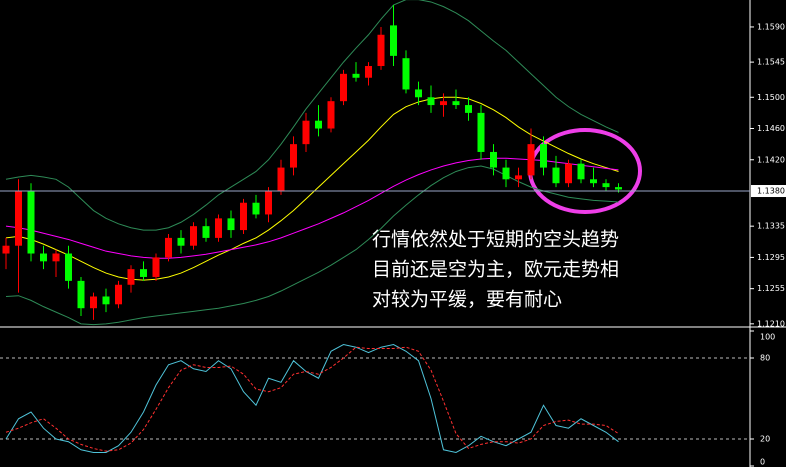 This screenshot has height=467, width=786. What do you see at coordinates (771, 323) in the screenshot?
I see `y-tick-label: 1.1210` at bounding box center [771, 323].